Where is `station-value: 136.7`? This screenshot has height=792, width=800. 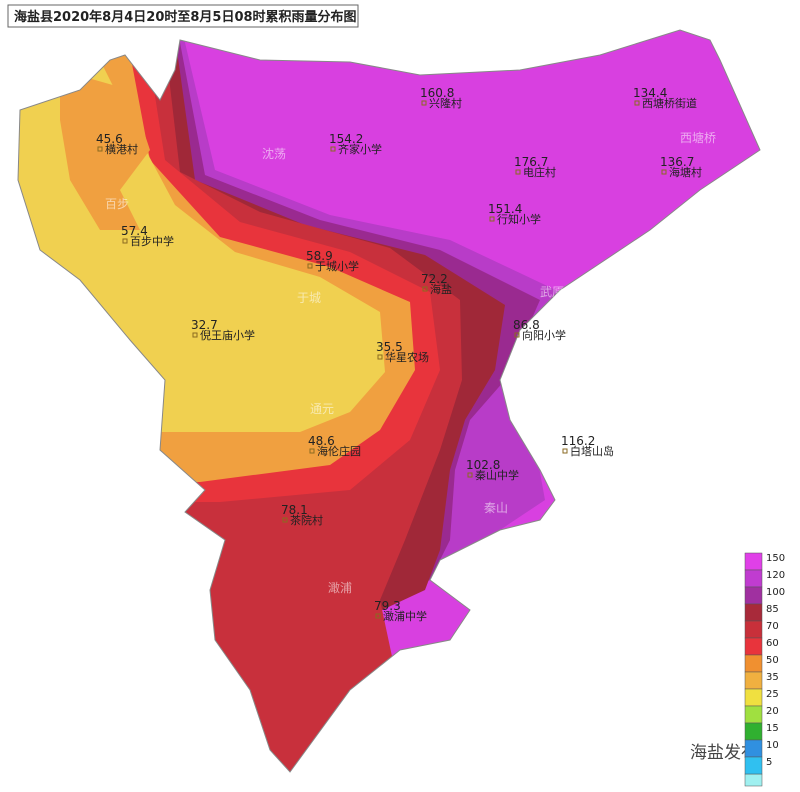
station-value: 136.7 is located at coordinates (677, 162).